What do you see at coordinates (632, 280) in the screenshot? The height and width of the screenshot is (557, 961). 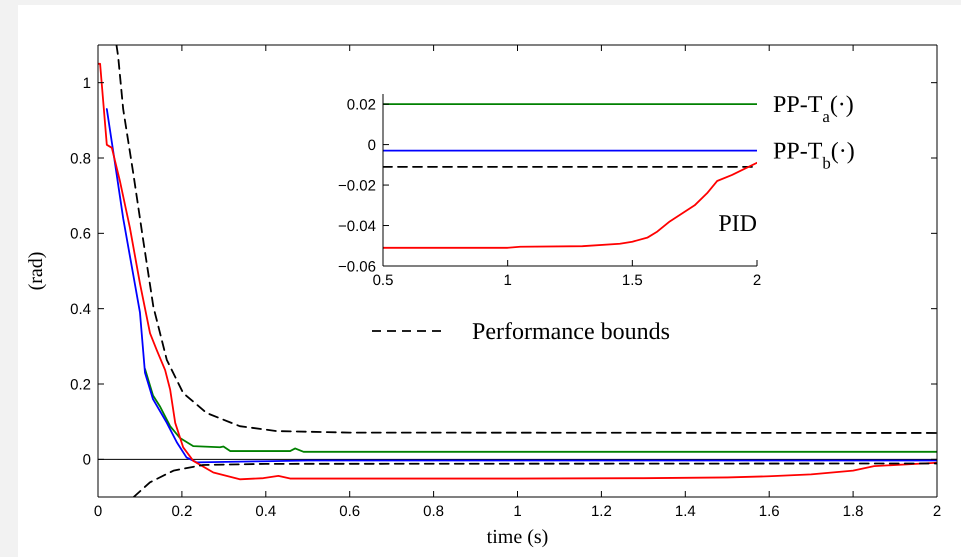 I see `x-tick-label: 1.5` at bounding box center [632, 280].